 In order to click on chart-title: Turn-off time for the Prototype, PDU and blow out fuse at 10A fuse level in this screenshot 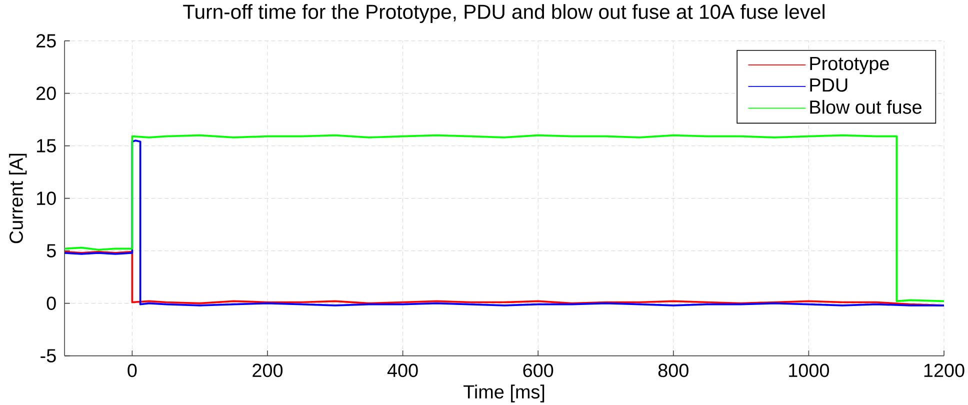, I will do `click(503, 14)`.